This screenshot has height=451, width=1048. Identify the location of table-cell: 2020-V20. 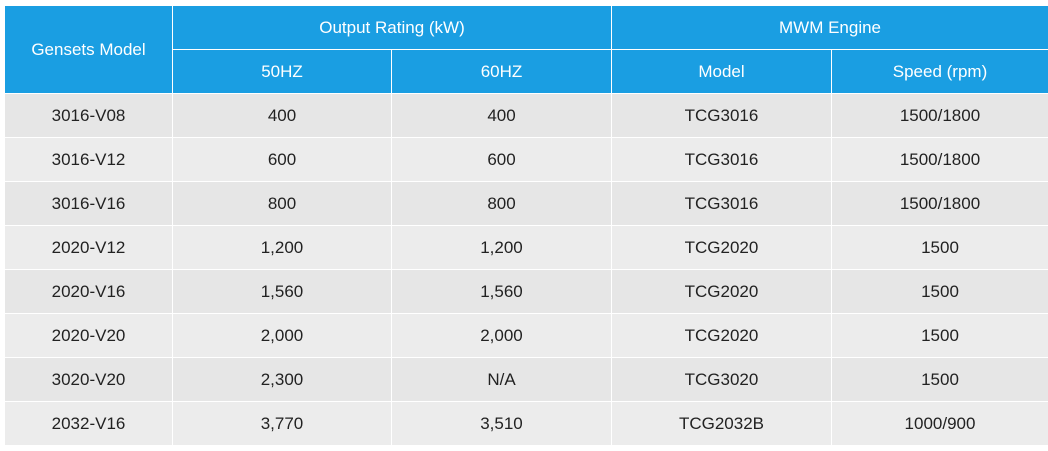
(88, 335).